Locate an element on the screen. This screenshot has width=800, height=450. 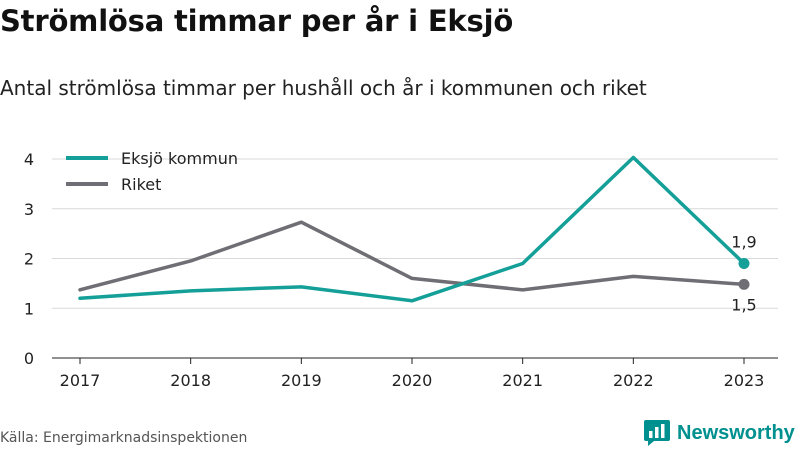
x-tick-label: 2020 is located at coordinates (412, 380).